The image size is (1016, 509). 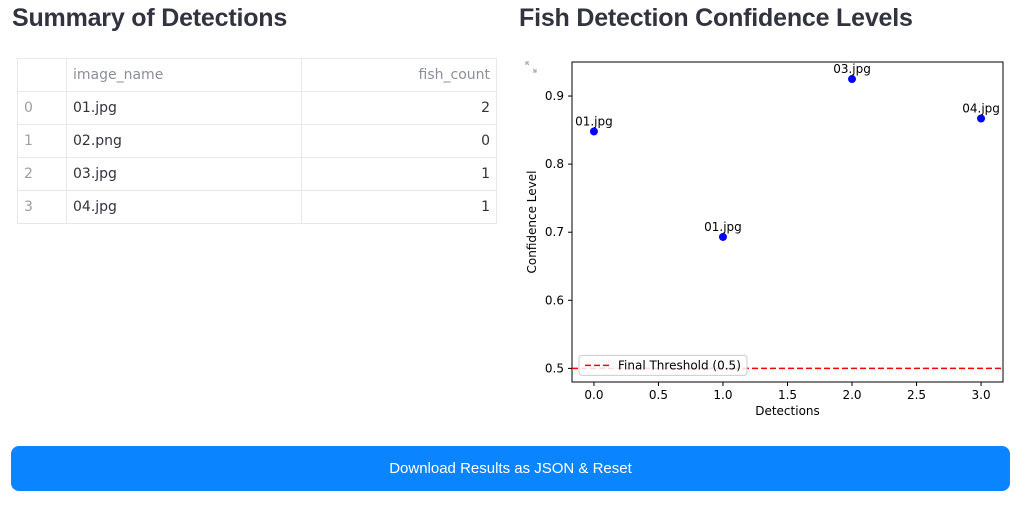 I want to click on cell-image-name: 02.png, so click(x=184, y=141).